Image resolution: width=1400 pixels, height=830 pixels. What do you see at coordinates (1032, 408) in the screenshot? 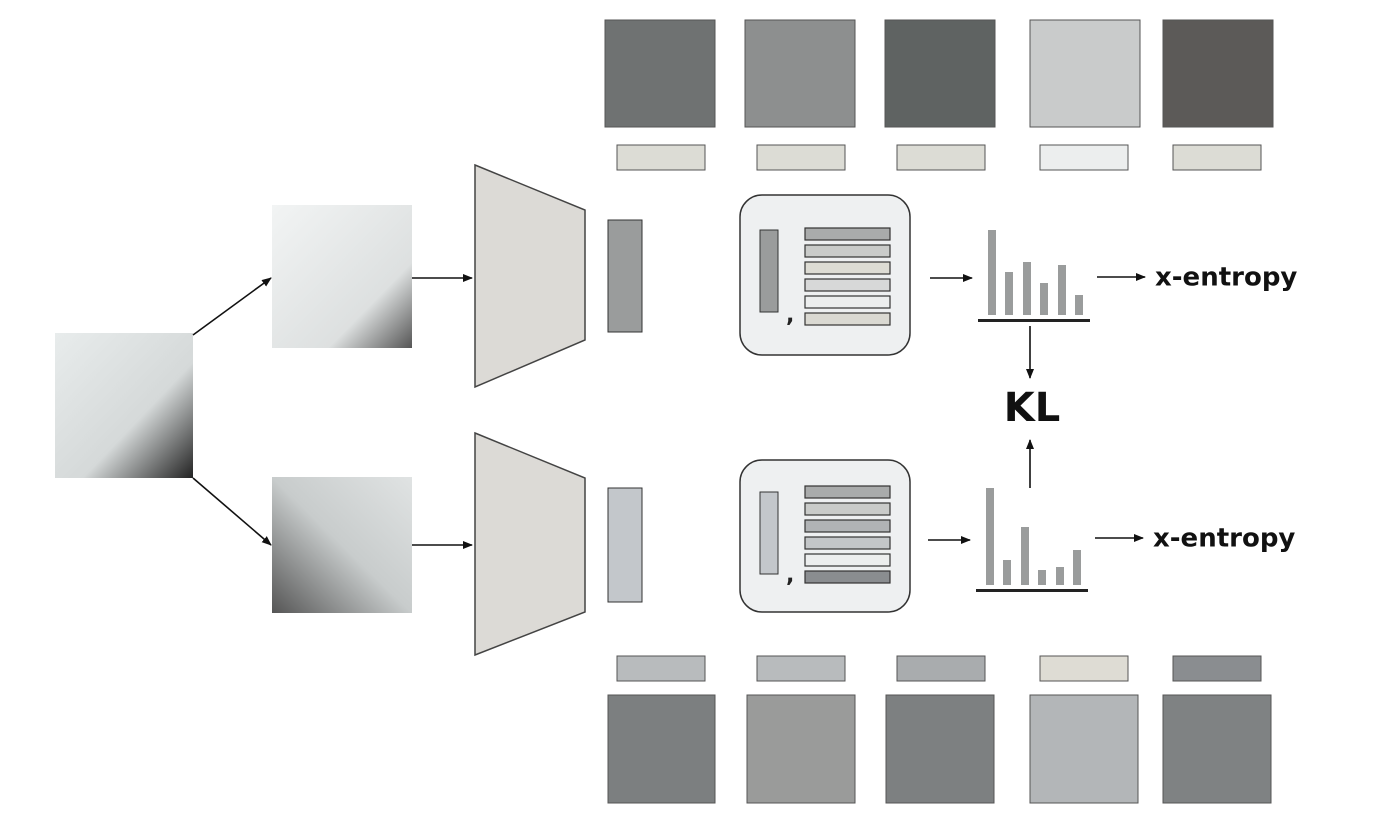
I see `kl-label: KL` at bounding box center [1032, 408].